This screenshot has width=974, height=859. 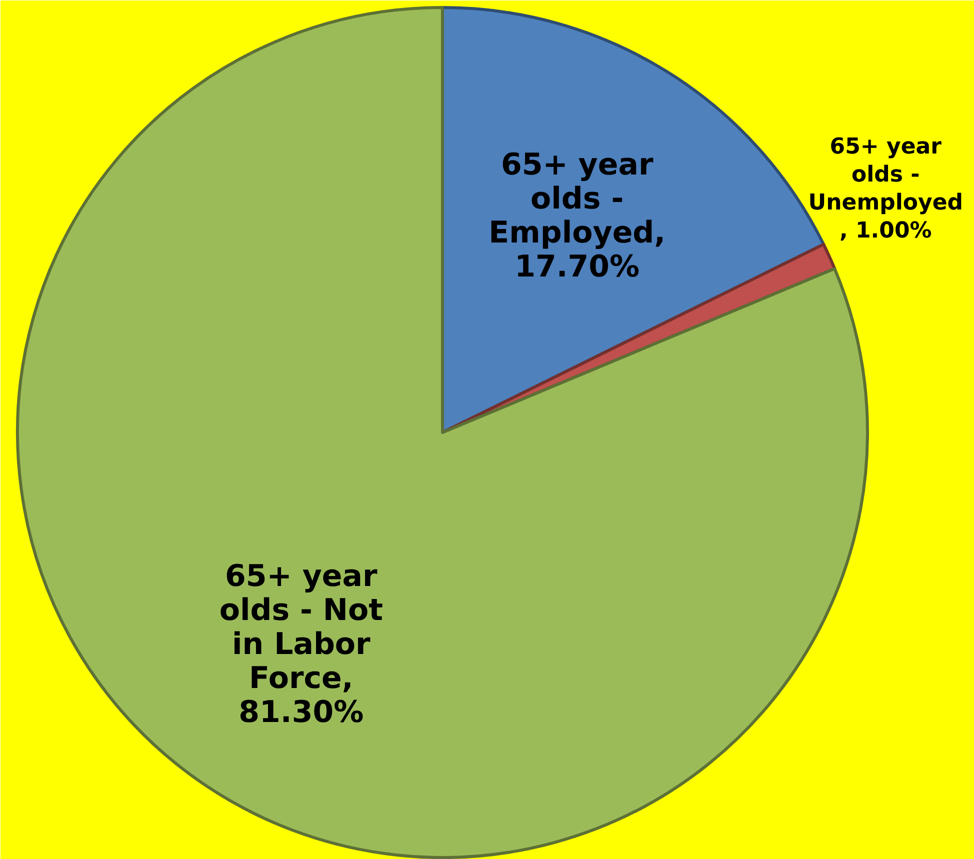 What do you see at coordinates (886, 175) in the screenshot?
I see `slice-label: 65+ year olds - Unemployed` at bounding box center [886, 175].